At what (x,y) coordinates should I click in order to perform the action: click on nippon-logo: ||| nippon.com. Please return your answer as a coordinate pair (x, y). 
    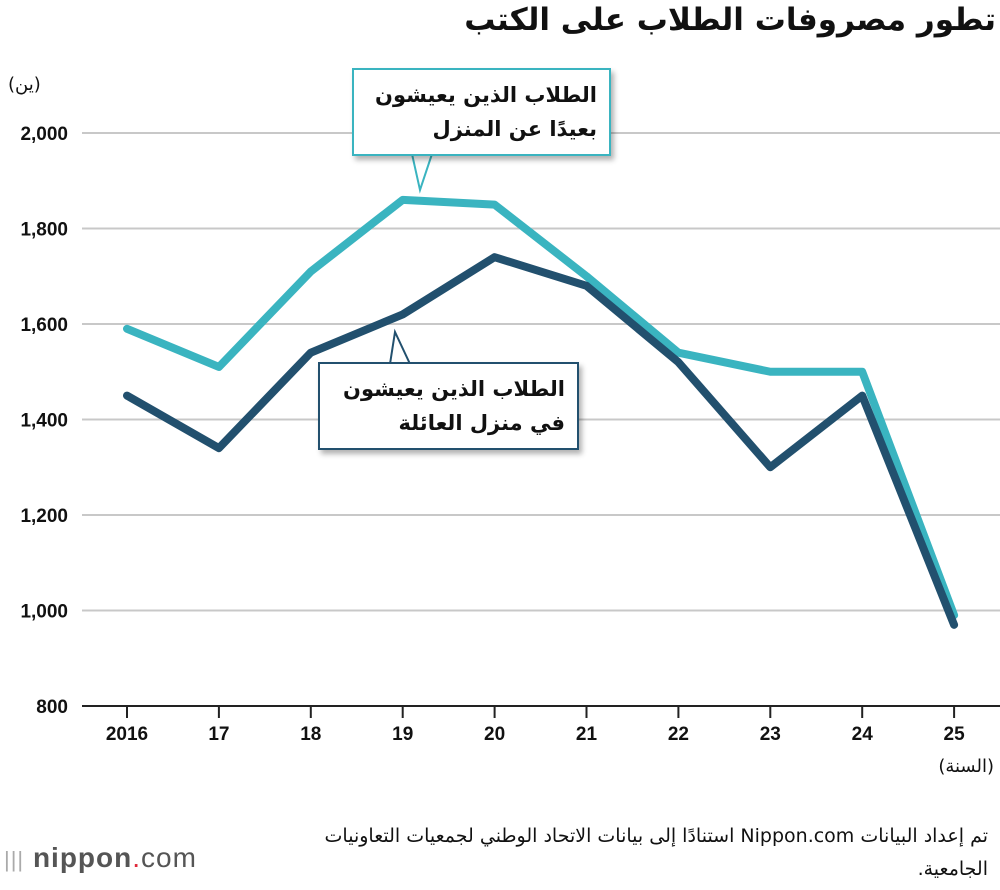
    Looking at the image, I should click on (100, 858).